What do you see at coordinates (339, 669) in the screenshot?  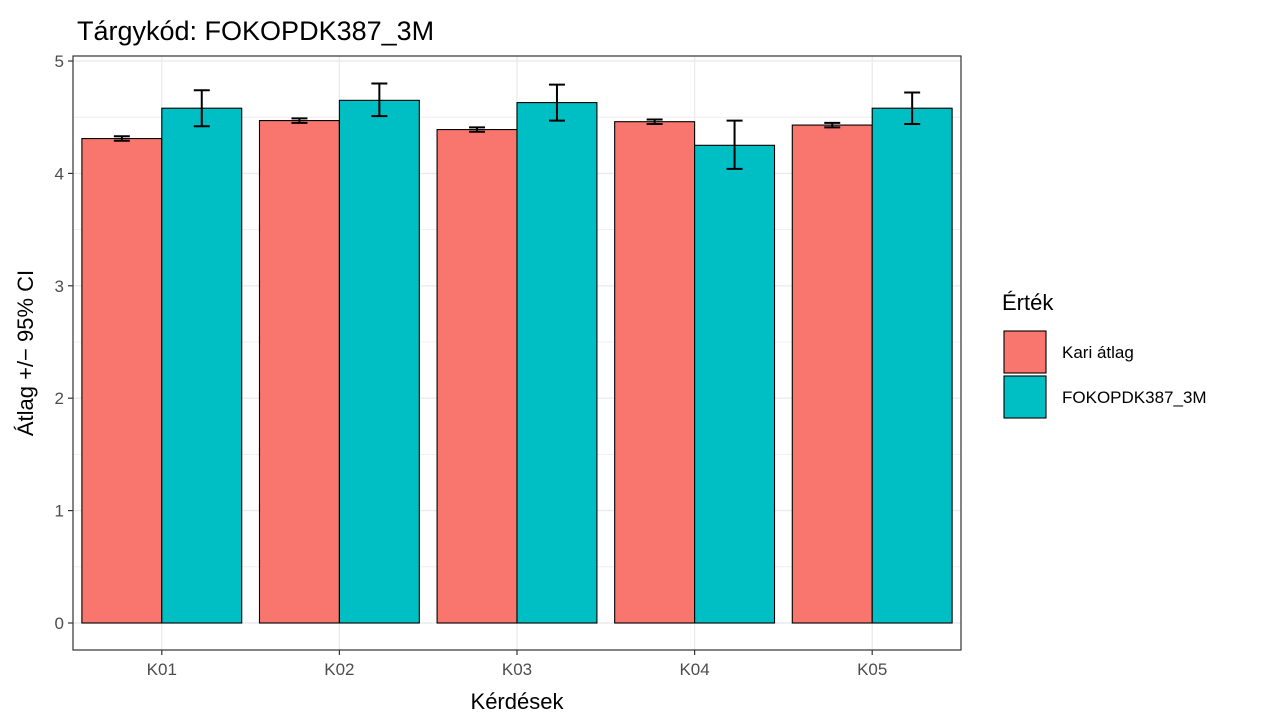 I see `x-tick-label: K02` at bounding box center [339, 669].